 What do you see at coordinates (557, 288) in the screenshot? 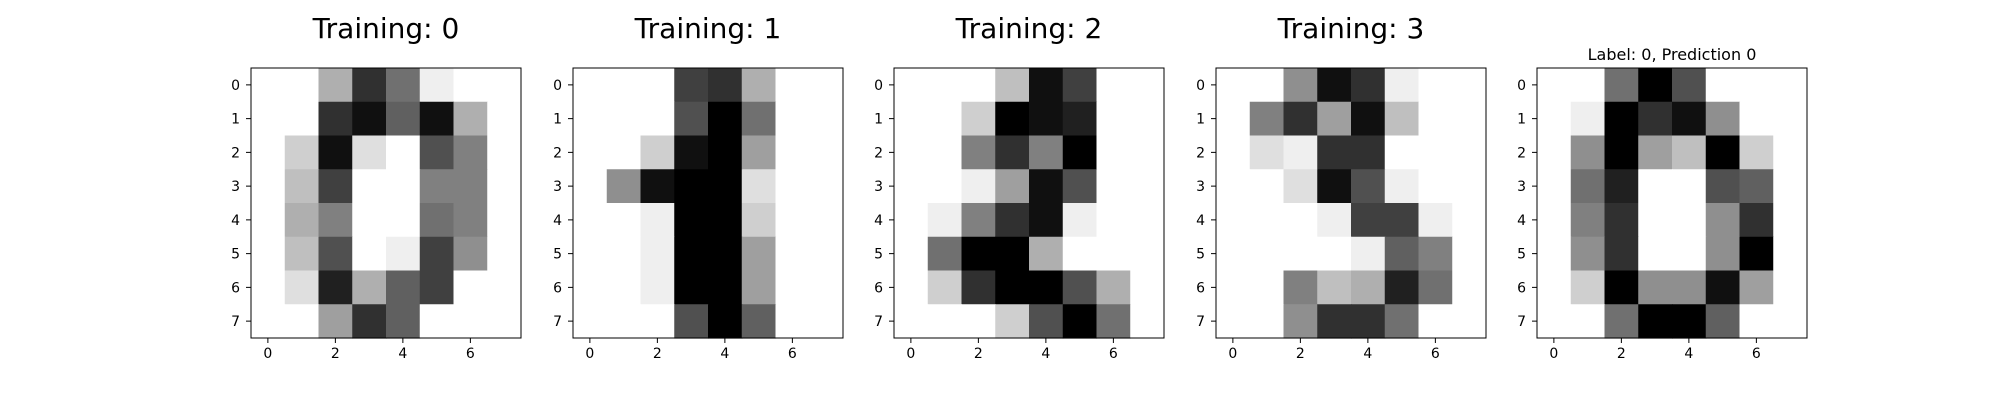
I see `y-tick-label: 6` at bounding box center [557, 288].